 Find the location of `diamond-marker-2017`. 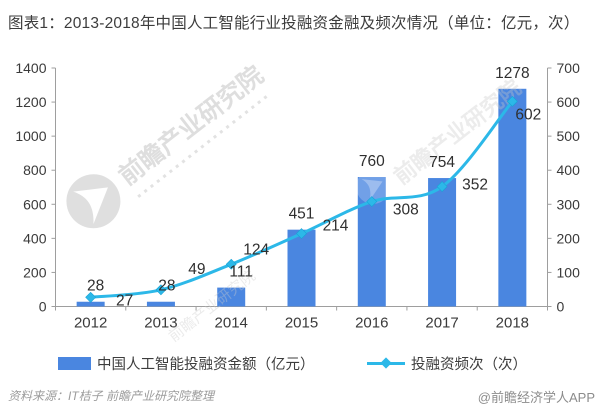

diamond-marker-2017 is located at coordinates (442, 186).